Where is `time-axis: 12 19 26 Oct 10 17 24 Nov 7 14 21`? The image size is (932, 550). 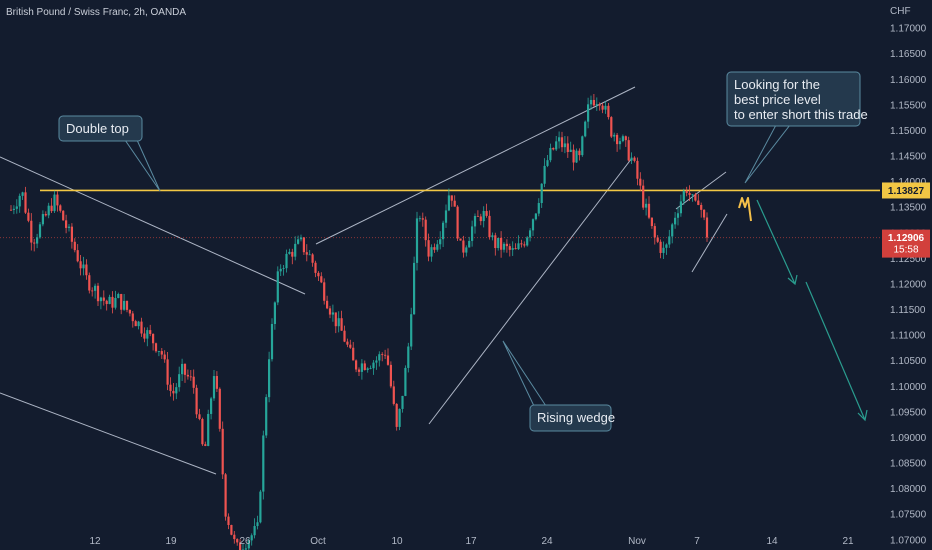 time-axis: 12 19 26 Oct 10 17 24 Nov 7 14 21 is located at coordinates (471, 541).